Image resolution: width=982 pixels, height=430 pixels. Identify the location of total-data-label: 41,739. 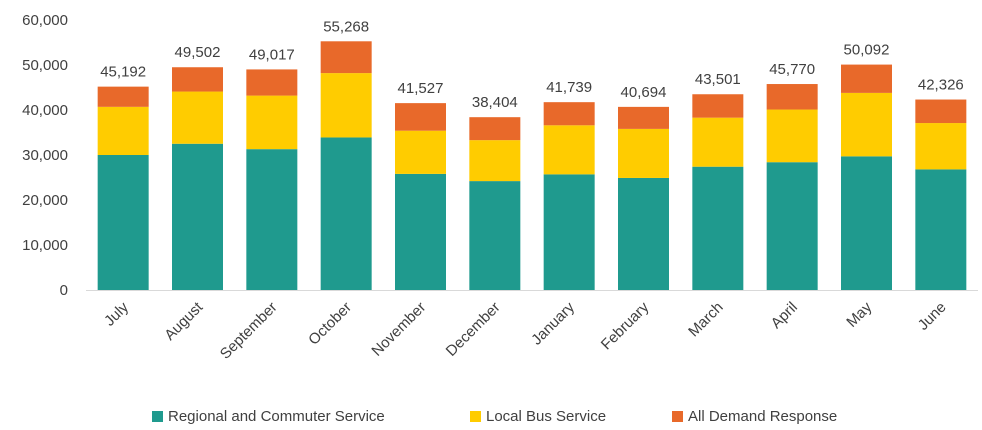
(569, 87).